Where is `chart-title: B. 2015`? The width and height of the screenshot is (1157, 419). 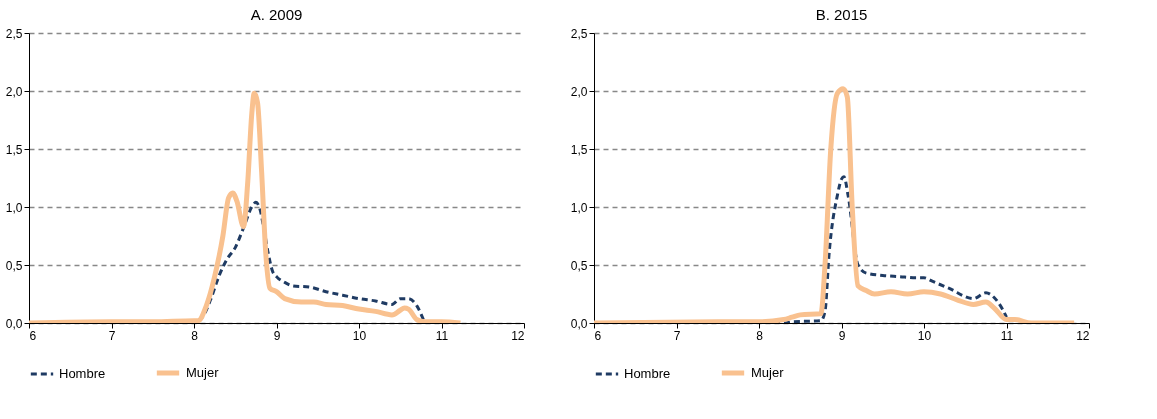
chart-title: B. 2015 is located at coordinates (841, 14).